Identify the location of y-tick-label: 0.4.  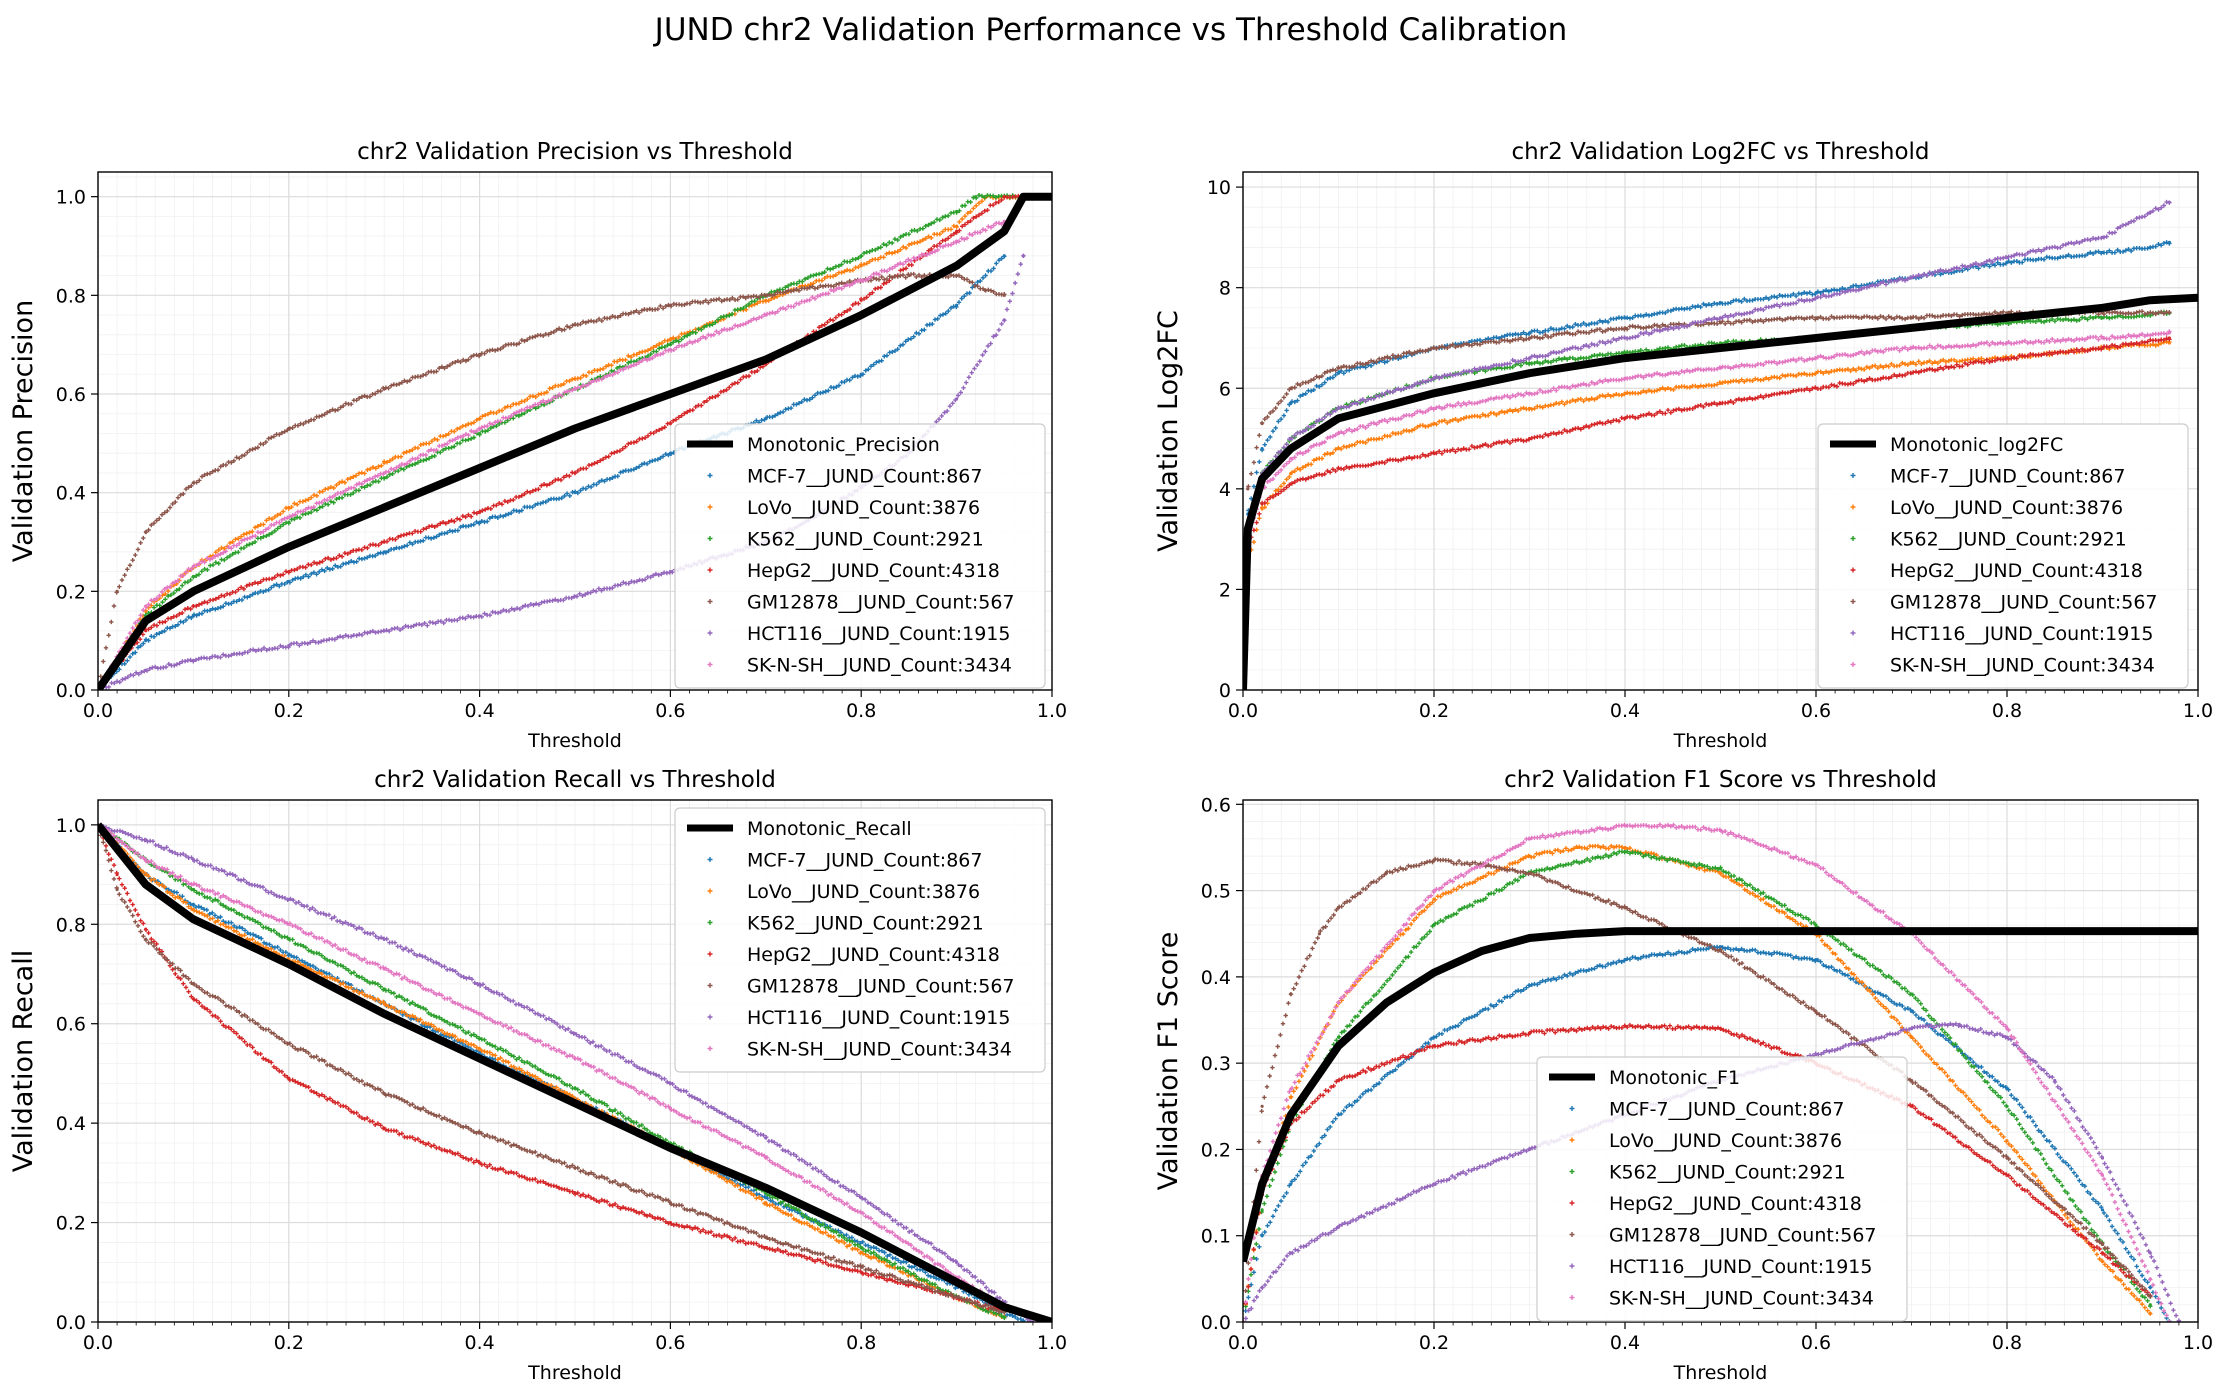
(1216, 978).